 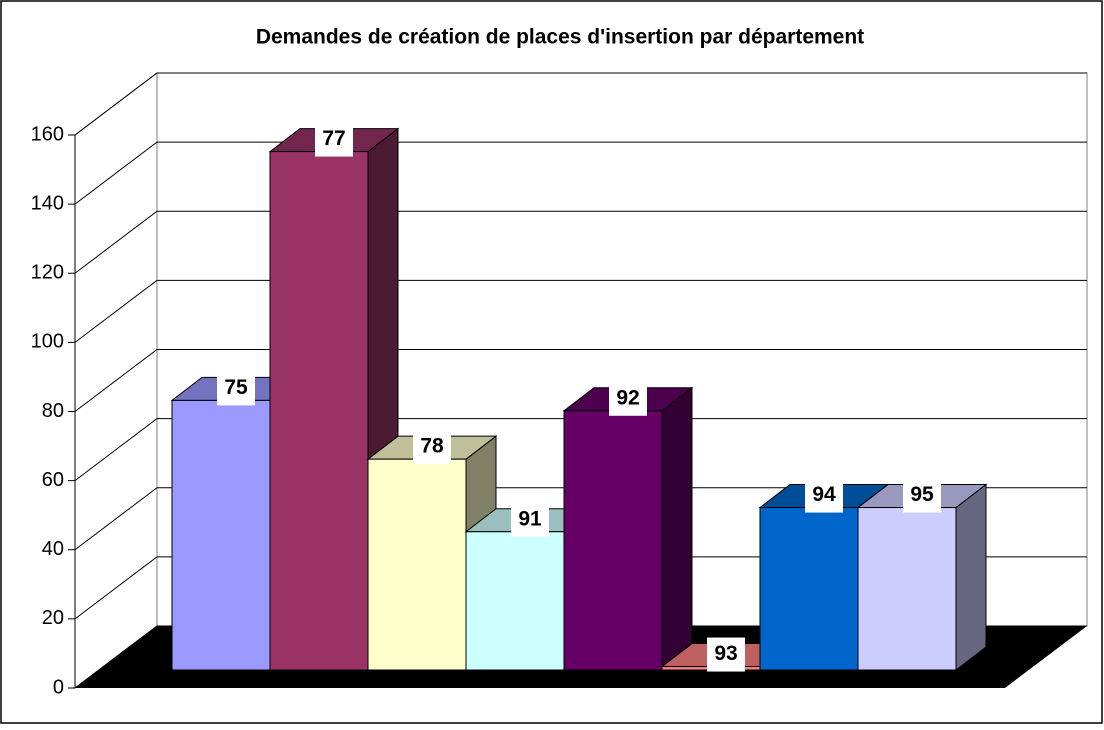 I want to click on data-label: 94, so click(x=824, y=494).